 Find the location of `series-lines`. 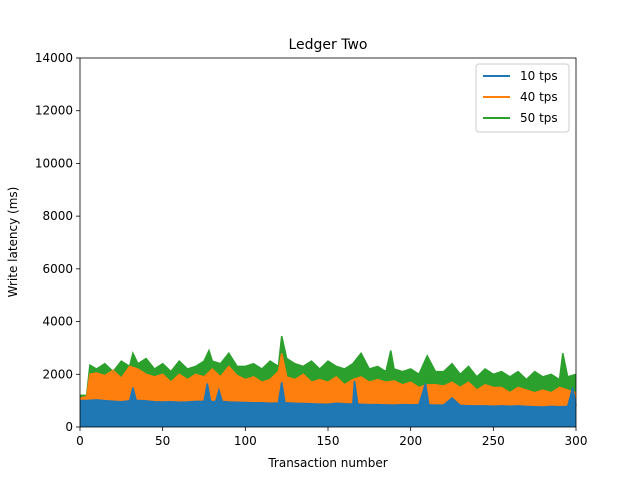

series-lines is located at coordinates (328, 371).